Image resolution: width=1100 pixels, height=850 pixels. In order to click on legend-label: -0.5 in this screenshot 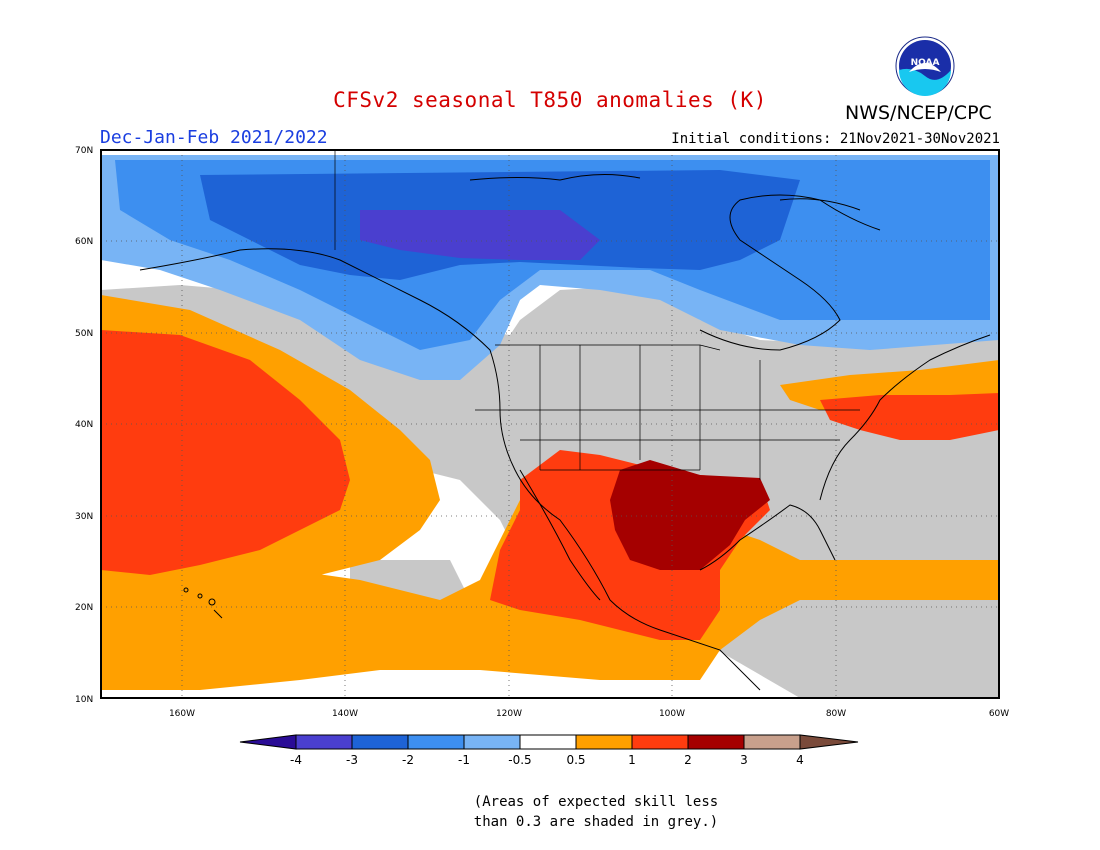, I will do `click(519, 760)`.